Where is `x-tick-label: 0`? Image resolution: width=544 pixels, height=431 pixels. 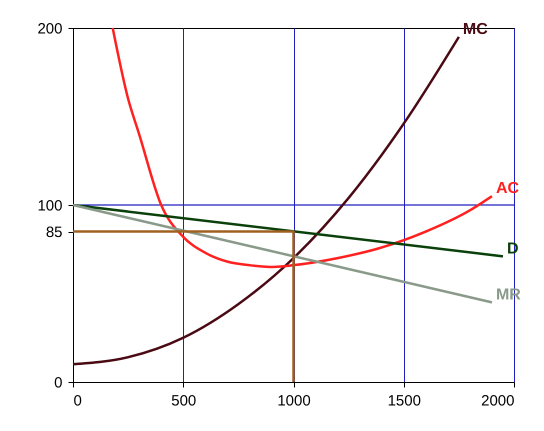
x-tick-label: 0 is located at coordinates (78, 401).